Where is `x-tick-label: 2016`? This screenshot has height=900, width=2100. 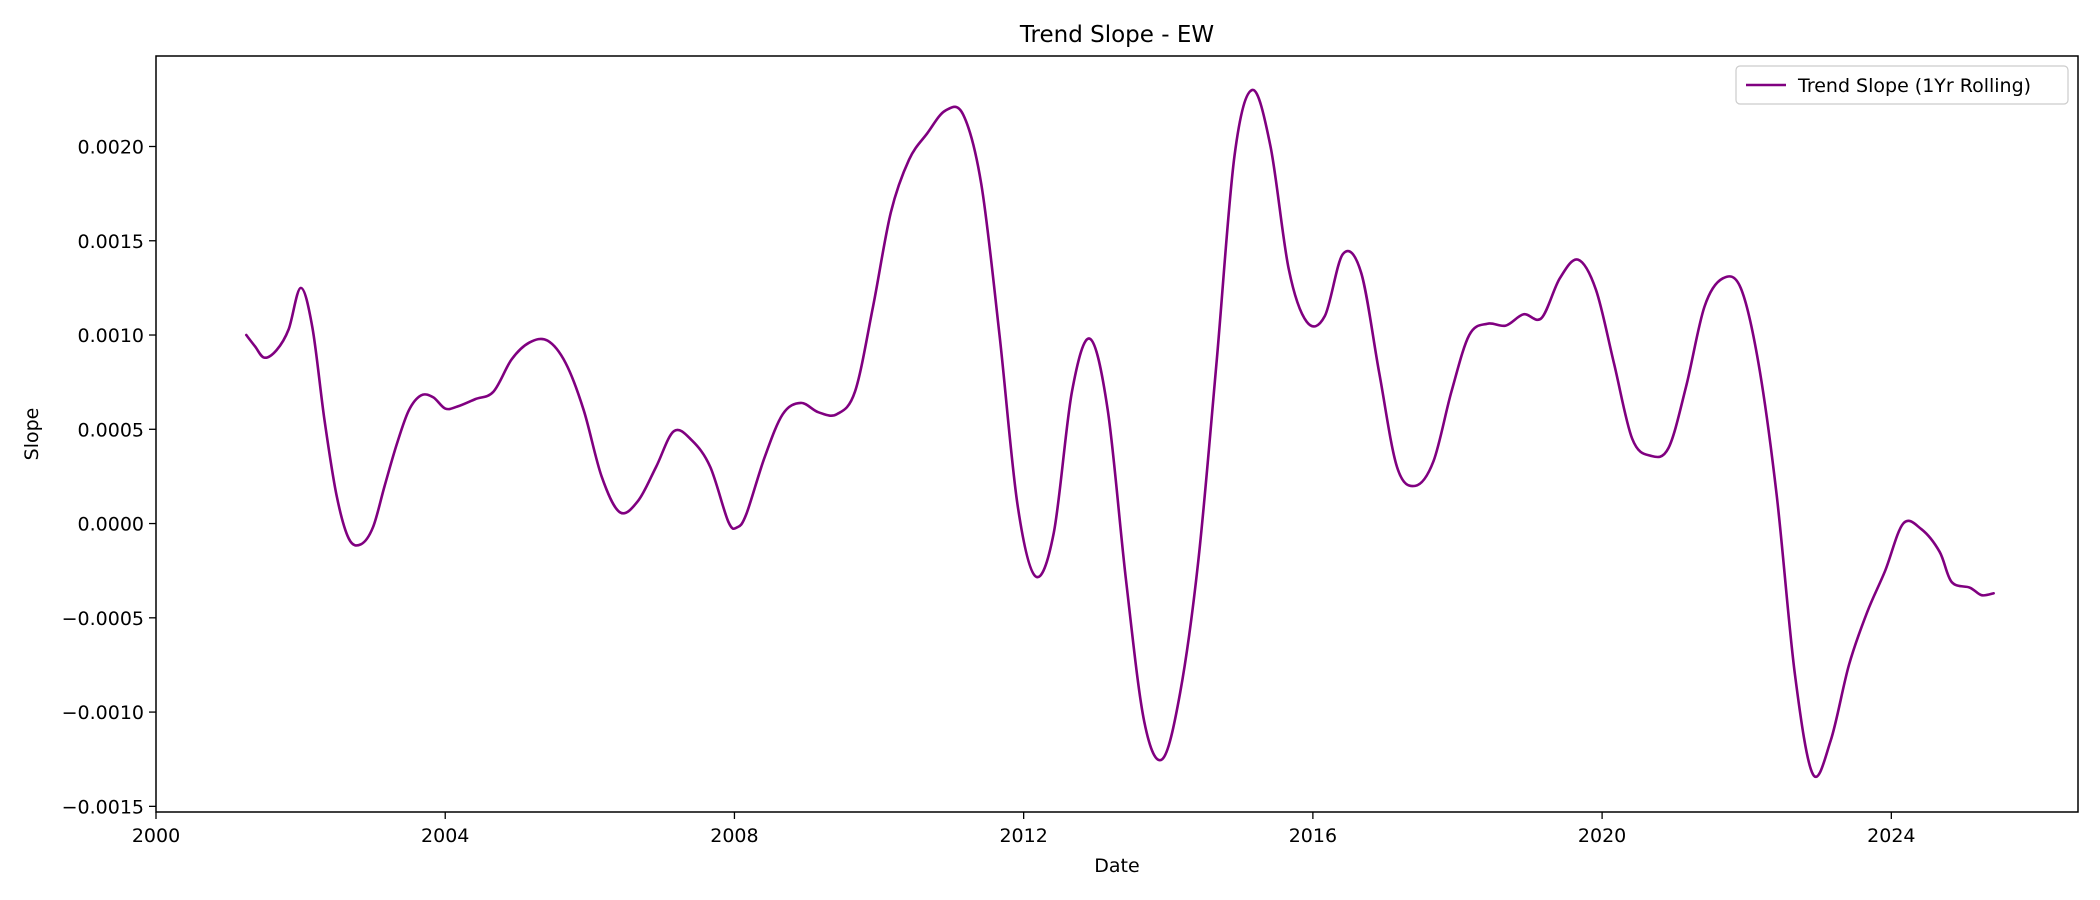
x-tick-label: 2016 is located at coordinates (1313, 836).